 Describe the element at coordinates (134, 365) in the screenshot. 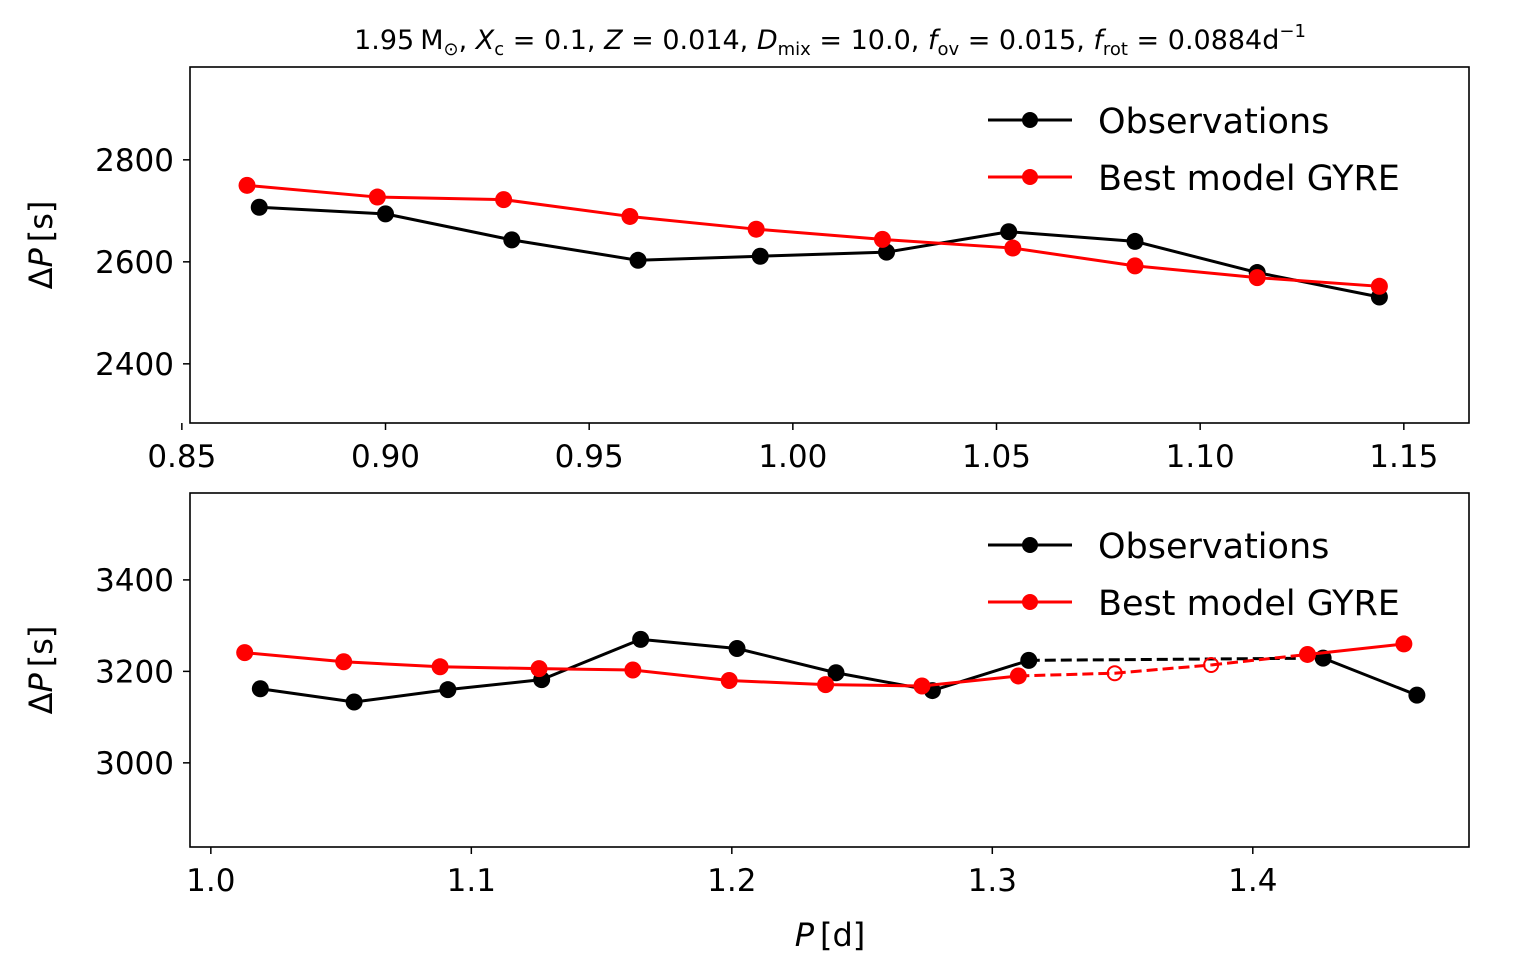

I see `top-y-tick-label: 2400` at that location.